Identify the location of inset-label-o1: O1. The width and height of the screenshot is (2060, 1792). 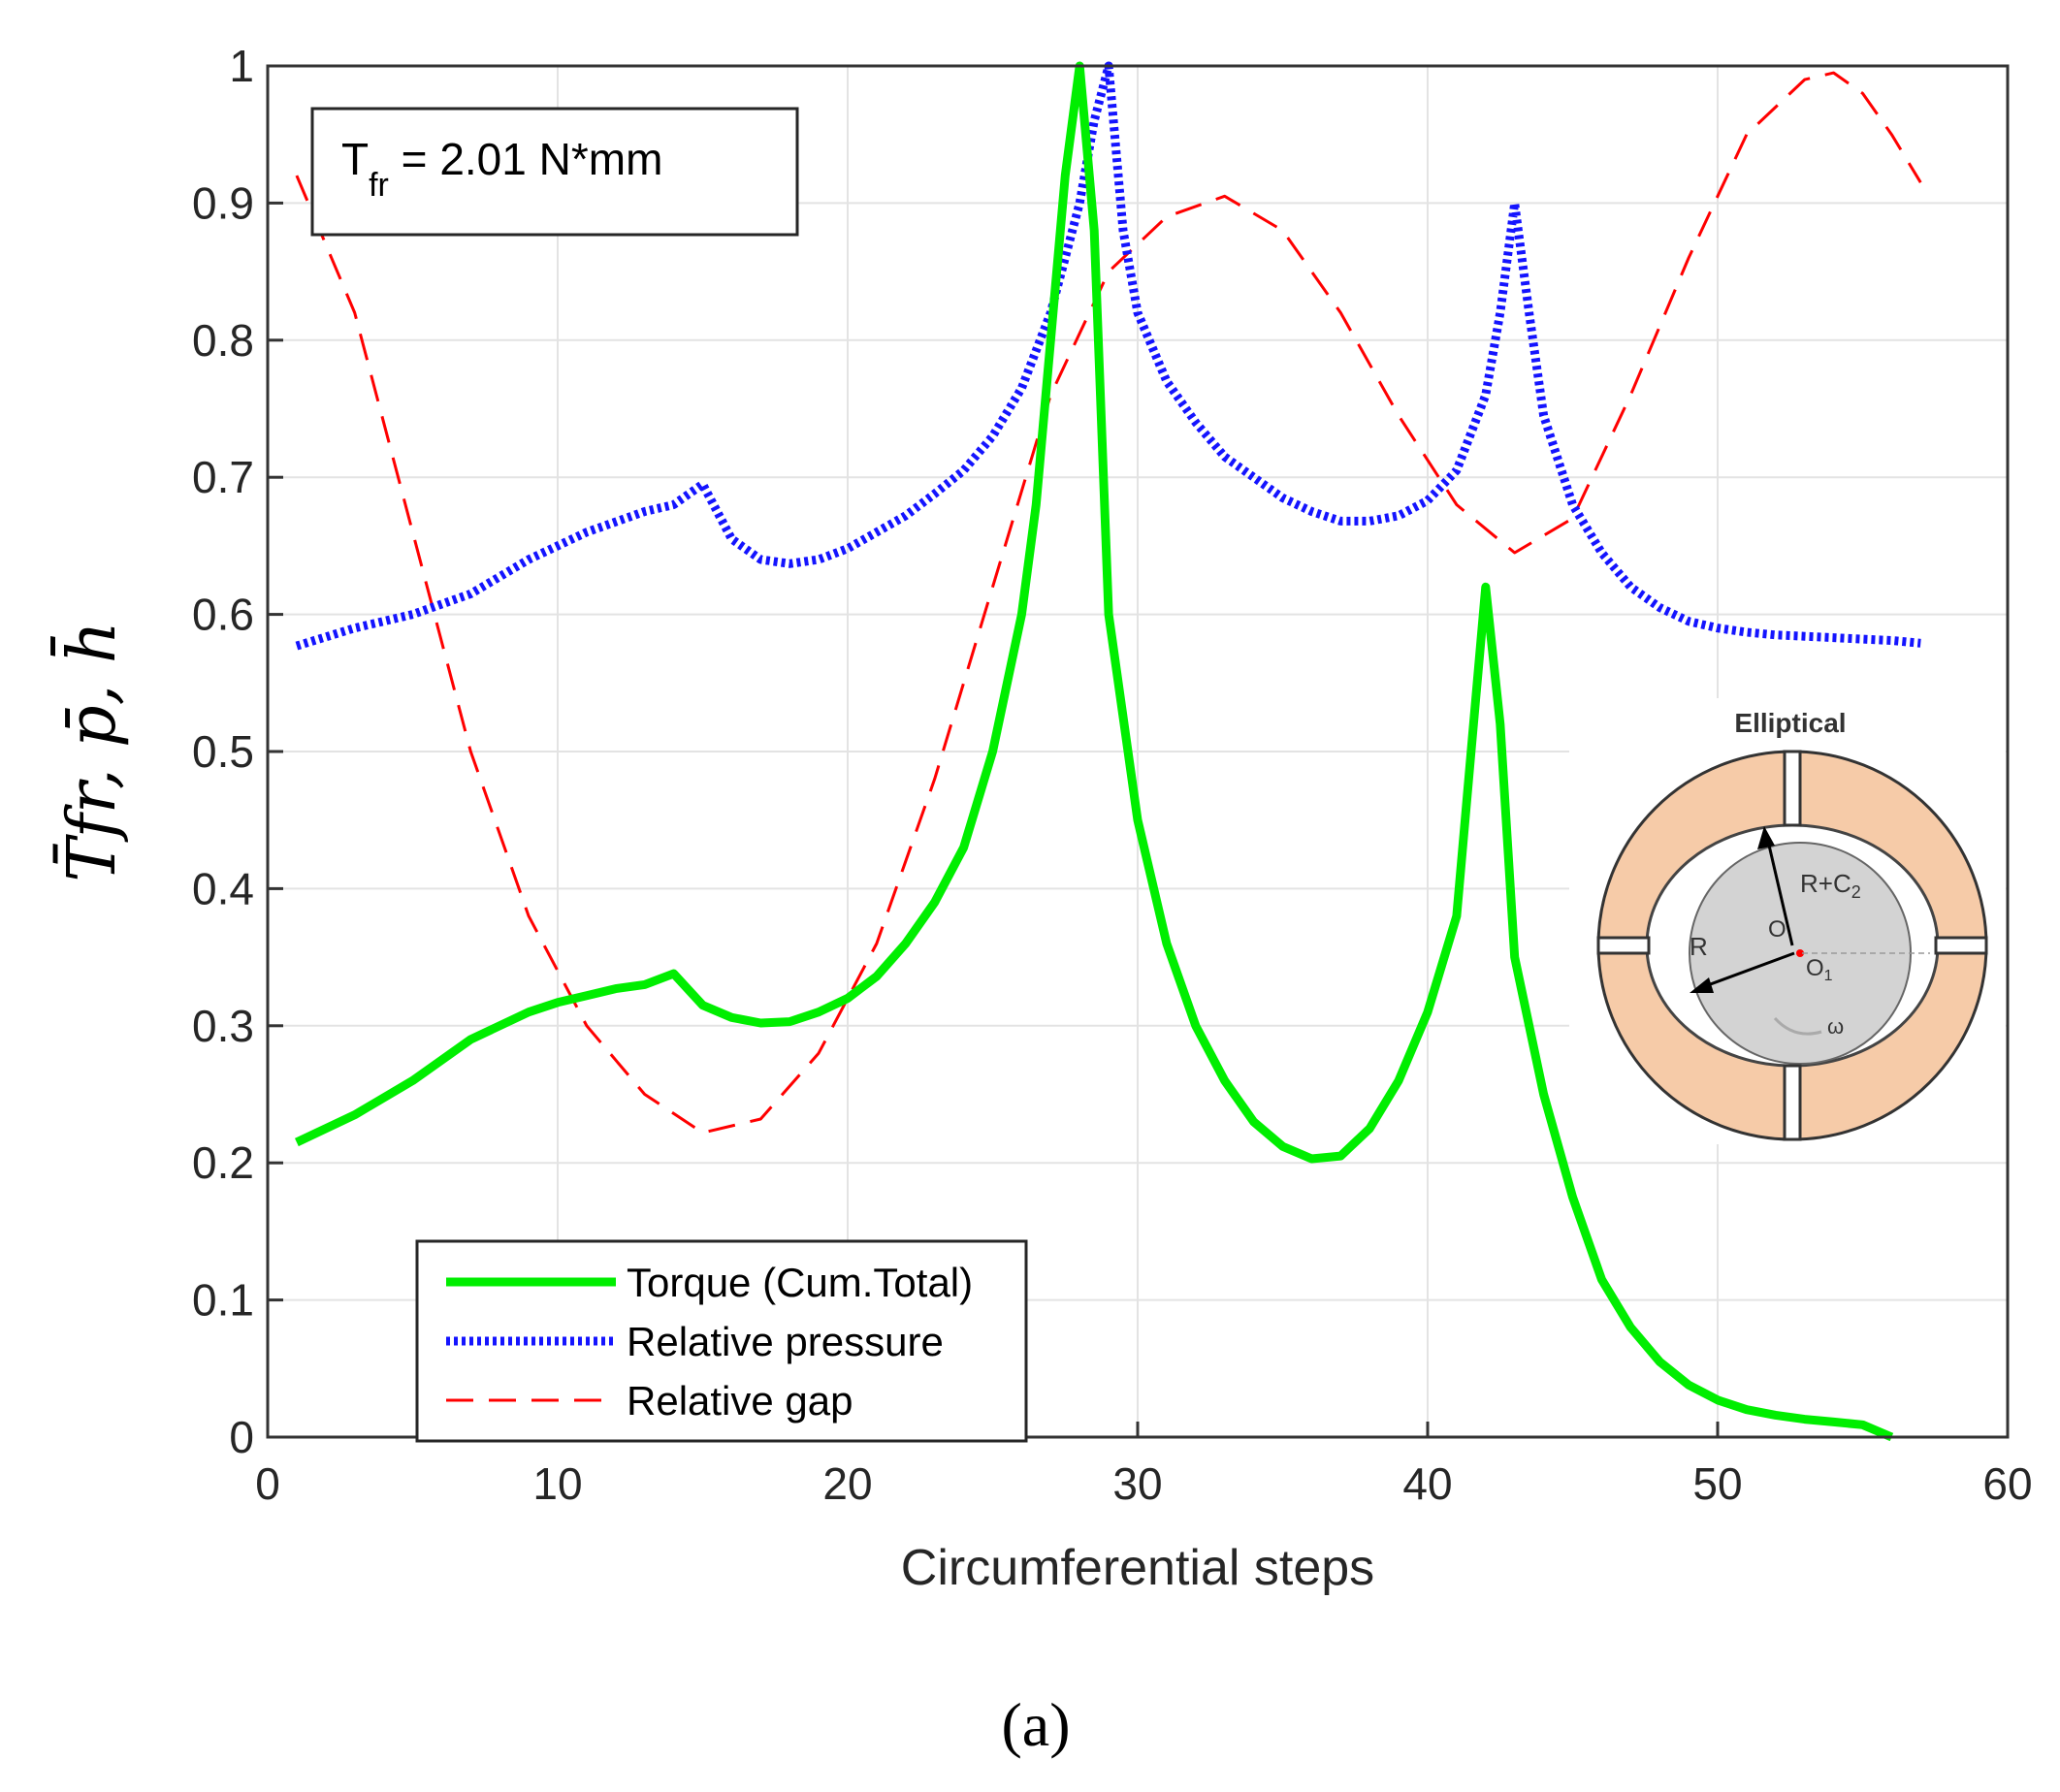
(1820, 969).